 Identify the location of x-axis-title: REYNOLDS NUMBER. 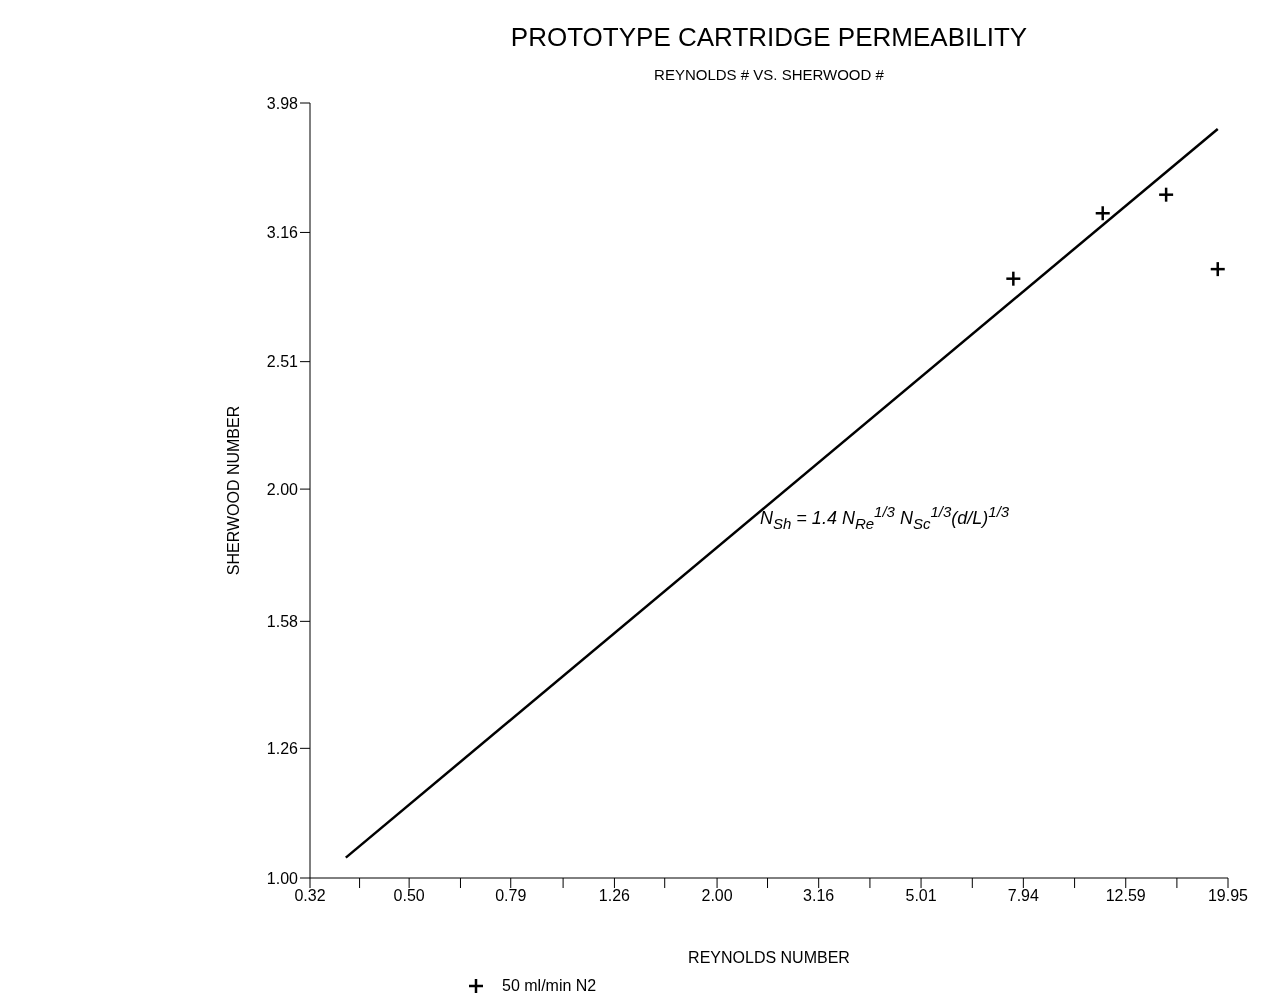
(769, 957).